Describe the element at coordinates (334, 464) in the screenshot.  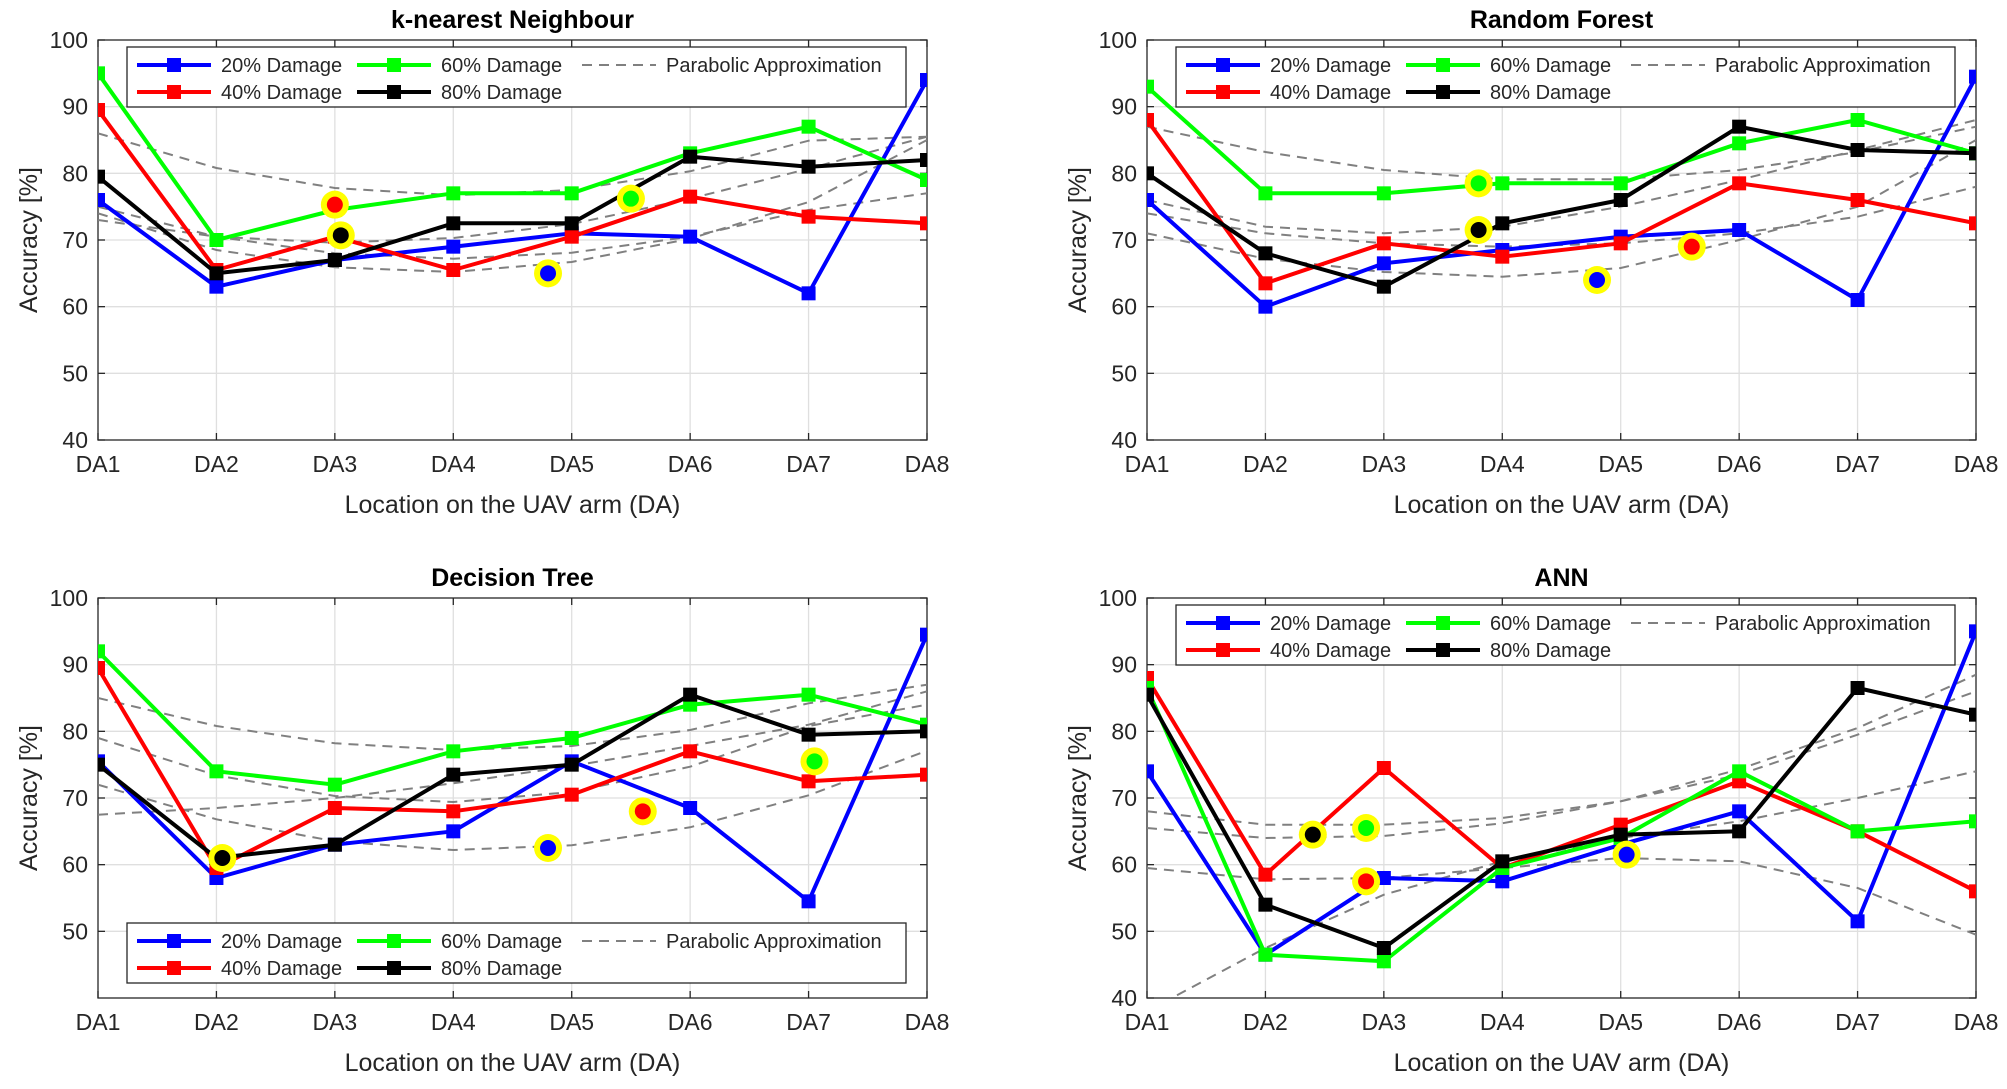
I see `x-tick-label: DA3` at that location.